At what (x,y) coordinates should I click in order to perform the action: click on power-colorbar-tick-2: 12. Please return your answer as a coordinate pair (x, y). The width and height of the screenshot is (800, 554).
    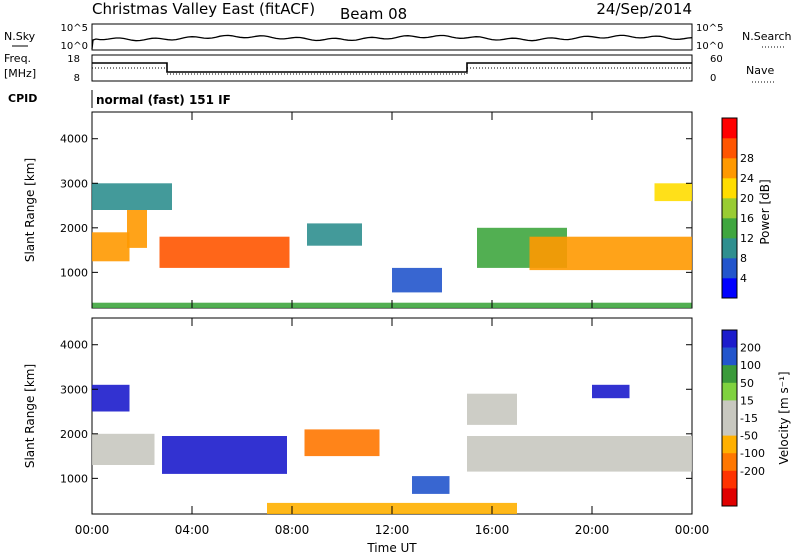
    Looking at the image, I should click on (747, 238).